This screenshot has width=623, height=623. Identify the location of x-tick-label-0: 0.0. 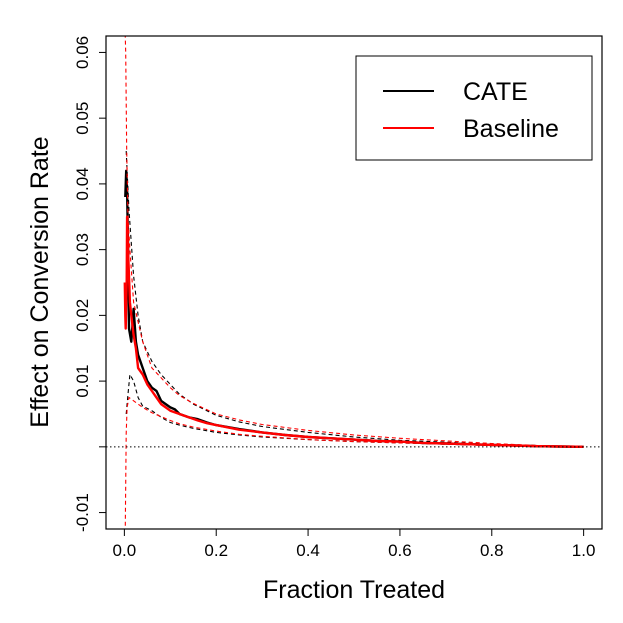
(125, 550).